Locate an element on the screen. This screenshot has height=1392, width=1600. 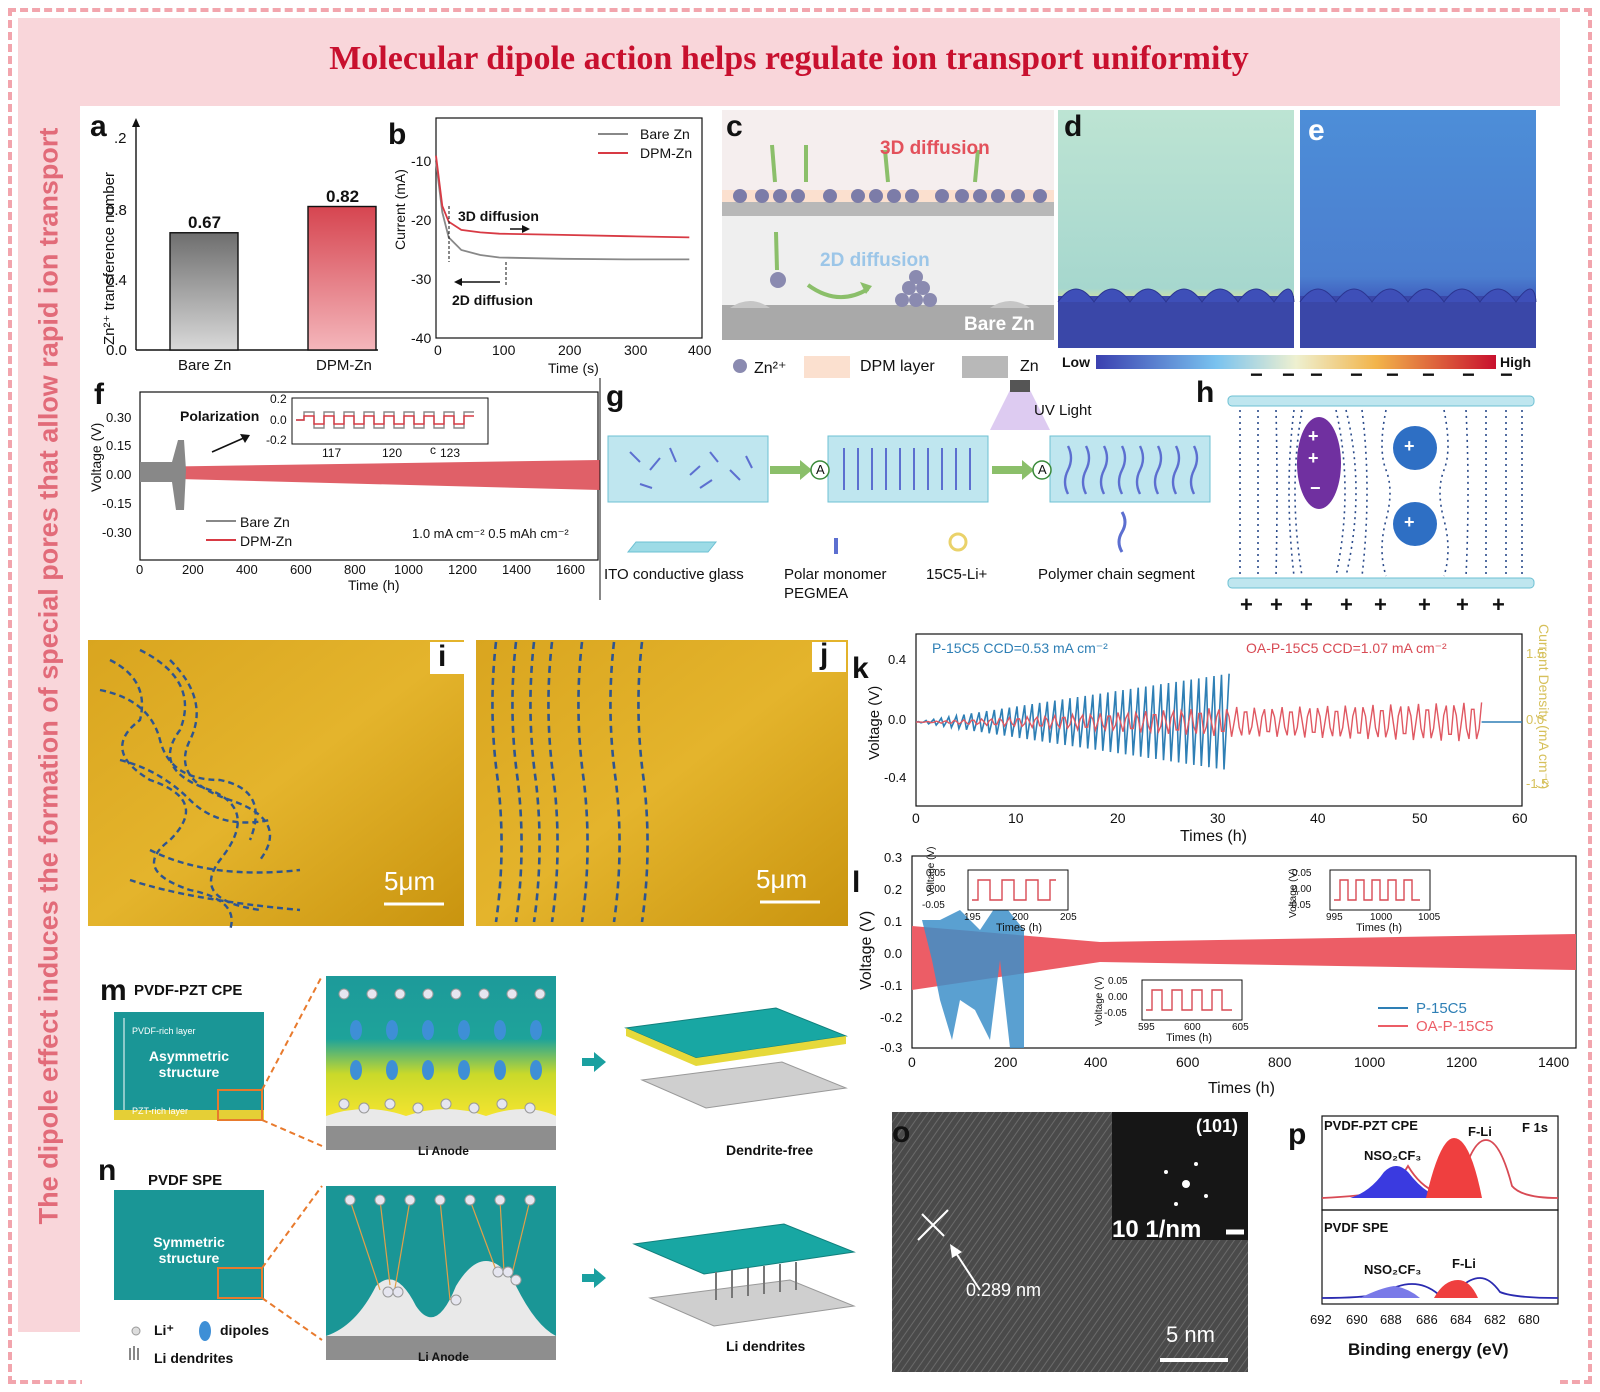
xtick: 692 is located at coordinates (1321, 1319).